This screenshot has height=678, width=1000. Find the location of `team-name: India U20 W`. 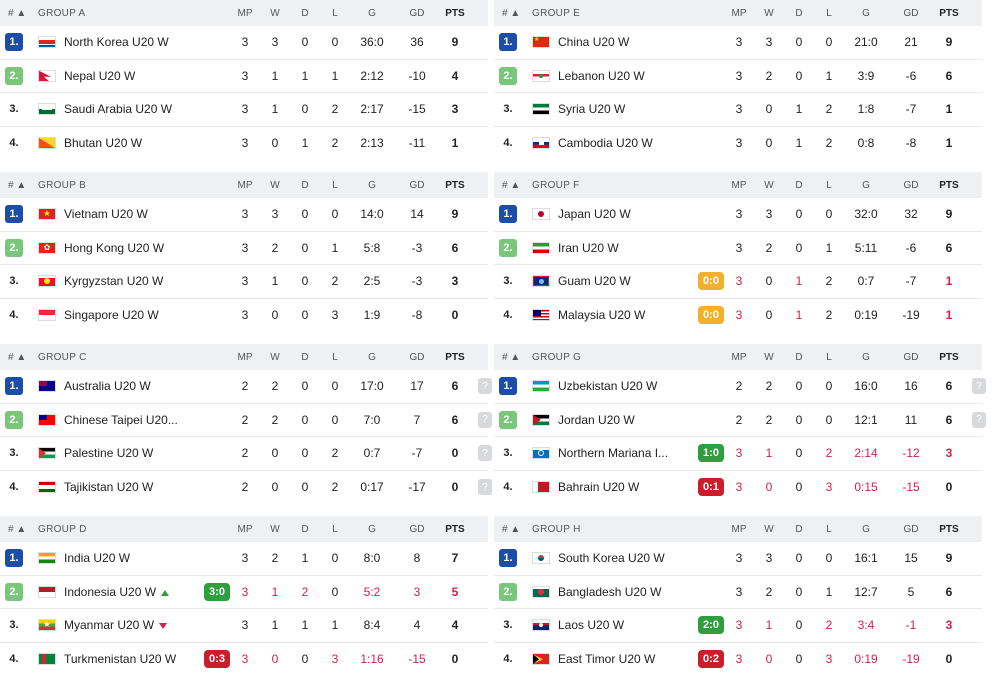

team-name: India U20 W is located at coordinates (97, 558).